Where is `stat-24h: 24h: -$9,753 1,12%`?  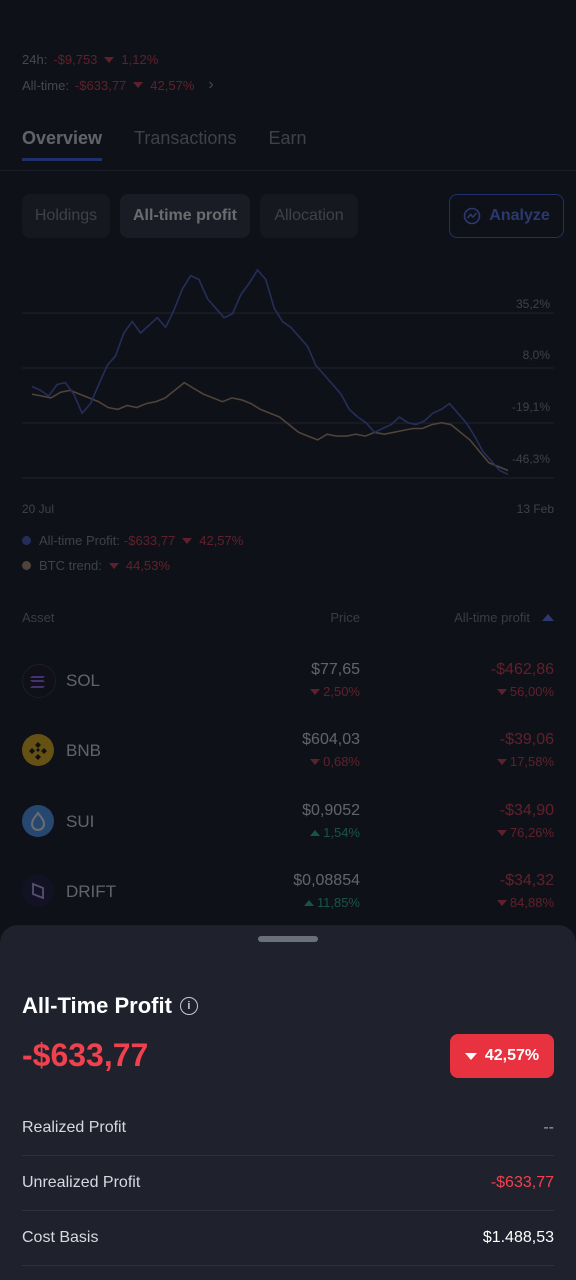
stat-24h: 24h: -$9,753 1,12% is located at coordinates (90, 59).